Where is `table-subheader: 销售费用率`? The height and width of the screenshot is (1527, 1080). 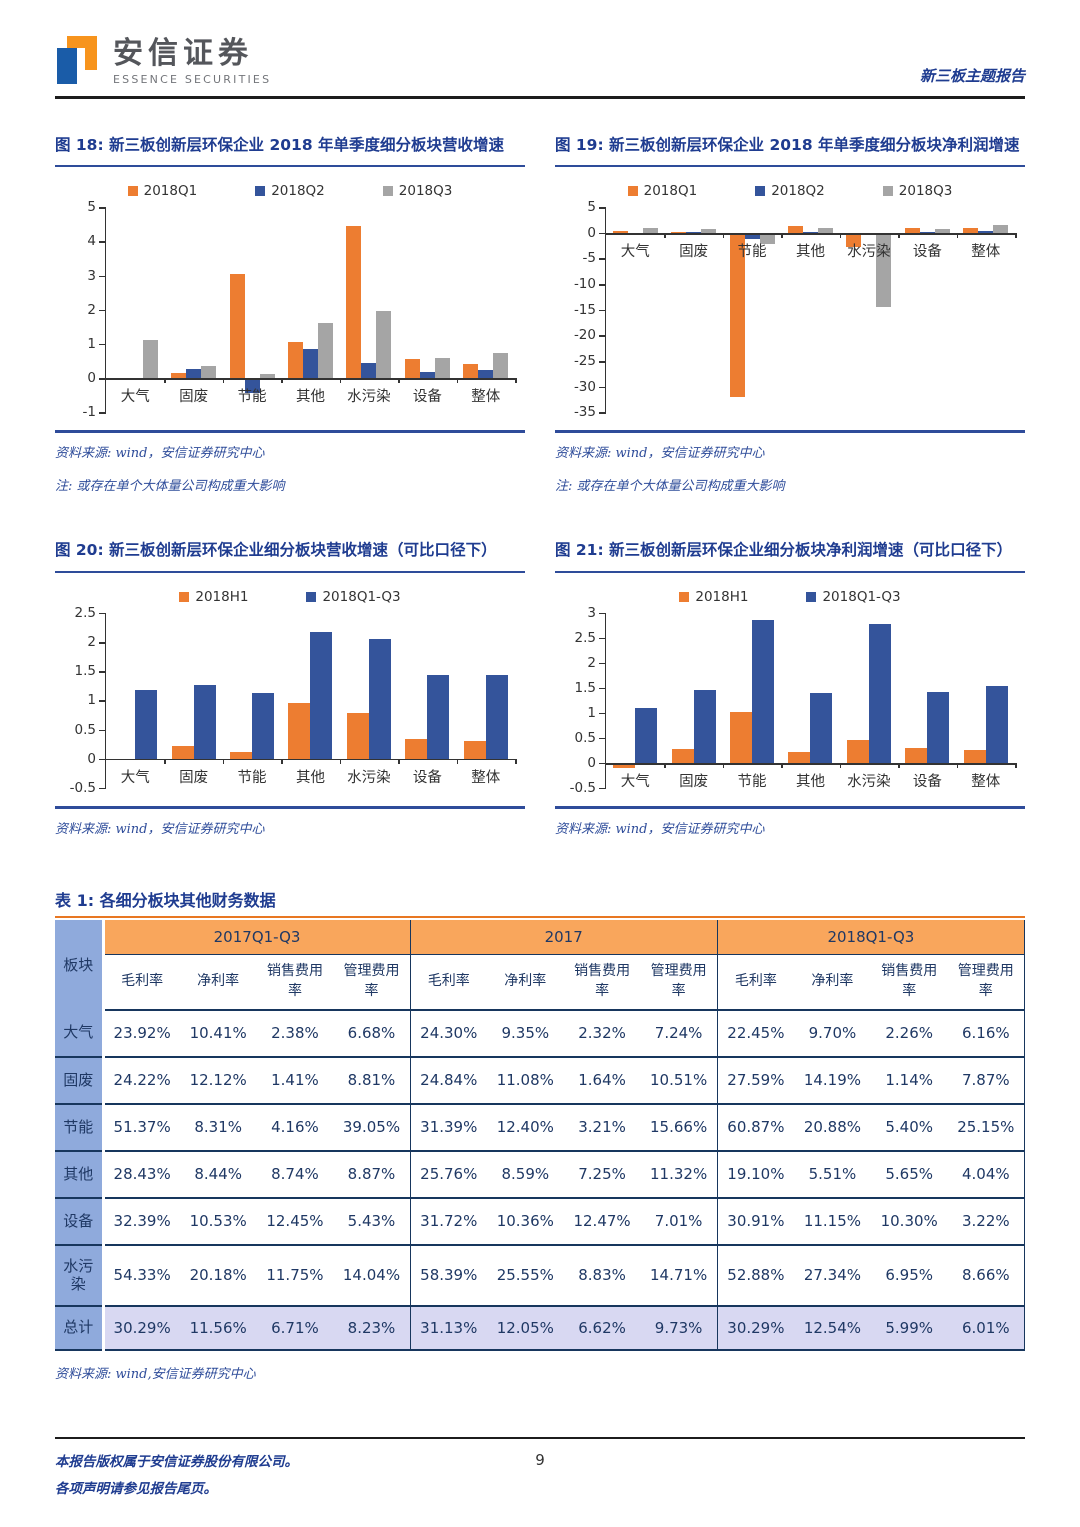 table-subheader: 销售费用率 is located at coordinates (295, 982).